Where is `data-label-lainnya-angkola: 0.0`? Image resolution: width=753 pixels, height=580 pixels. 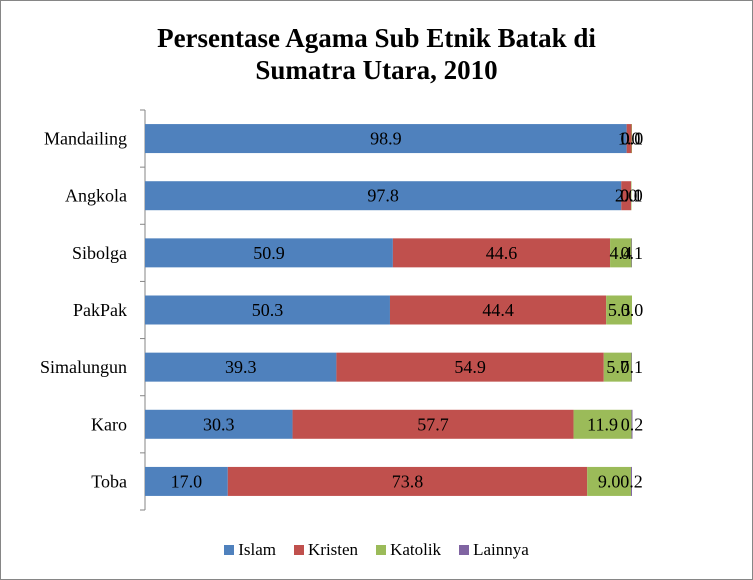 data-label-lainnya-angkola: 0.0 is located at coordinates (631, 196).